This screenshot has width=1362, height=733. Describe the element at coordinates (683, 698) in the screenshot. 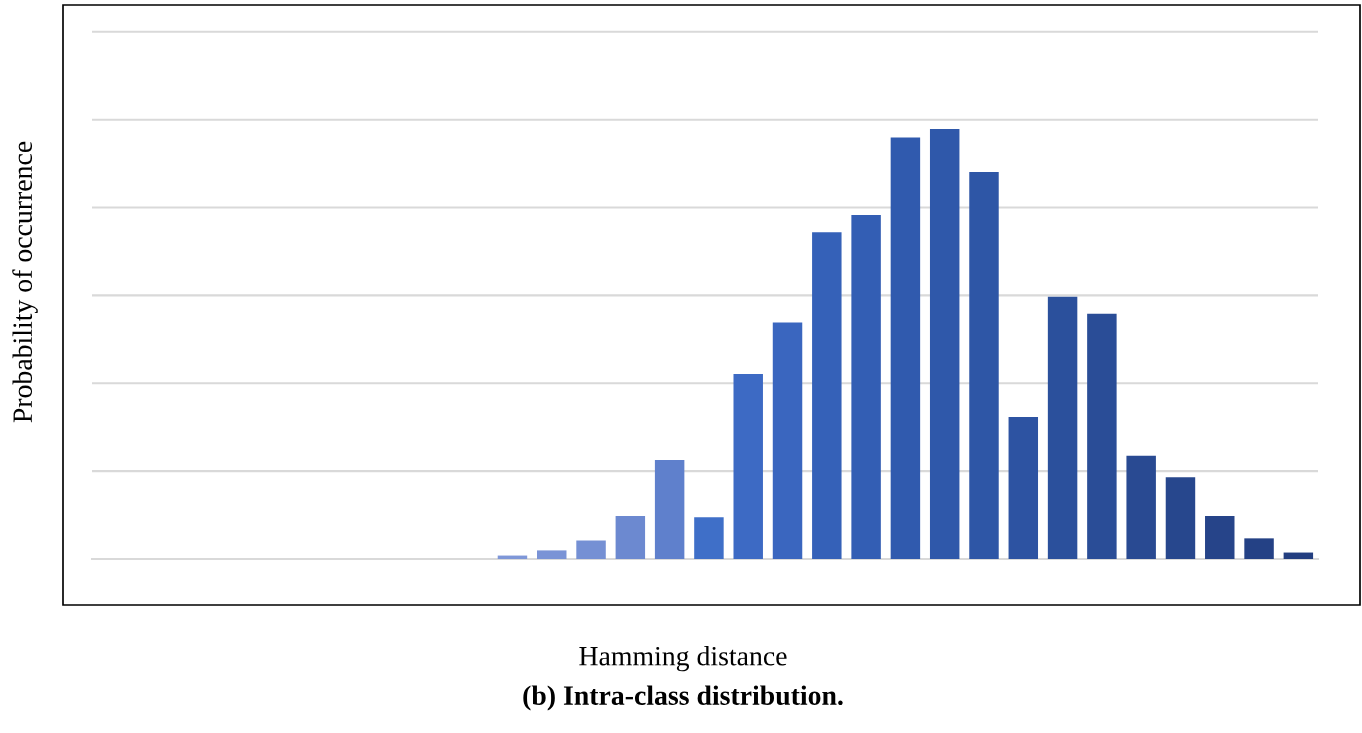

I see `text: (b) Intra-class distribution.` at that location.